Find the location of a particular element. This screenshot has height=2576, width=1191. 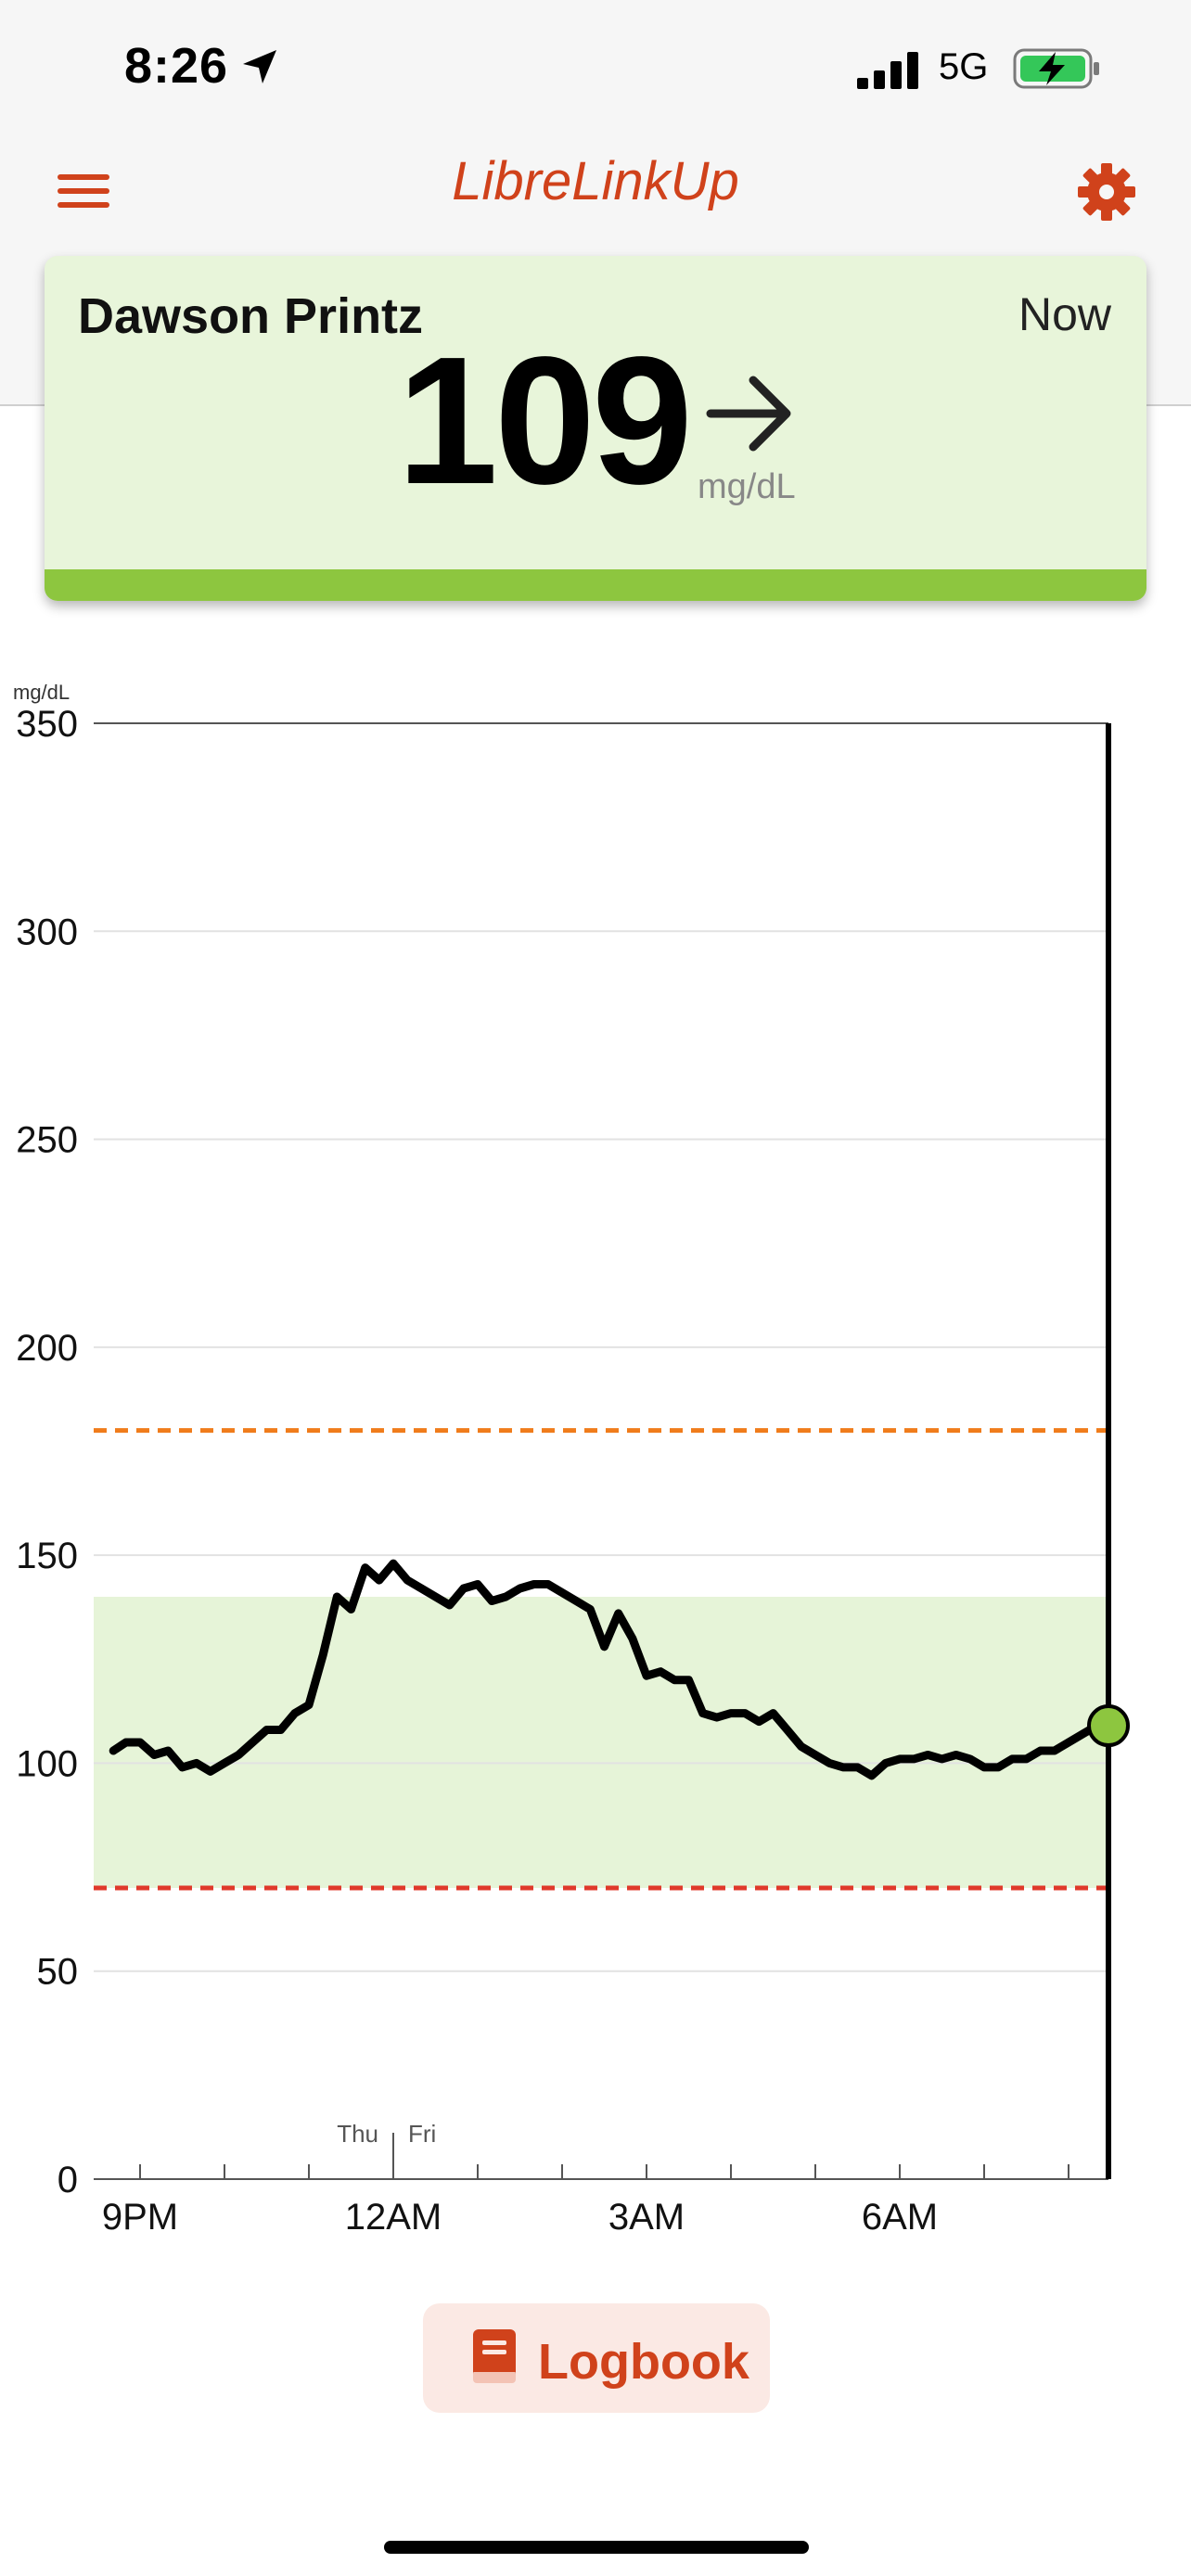

y-tick-label: 350 is located at coordinates (47, 725).